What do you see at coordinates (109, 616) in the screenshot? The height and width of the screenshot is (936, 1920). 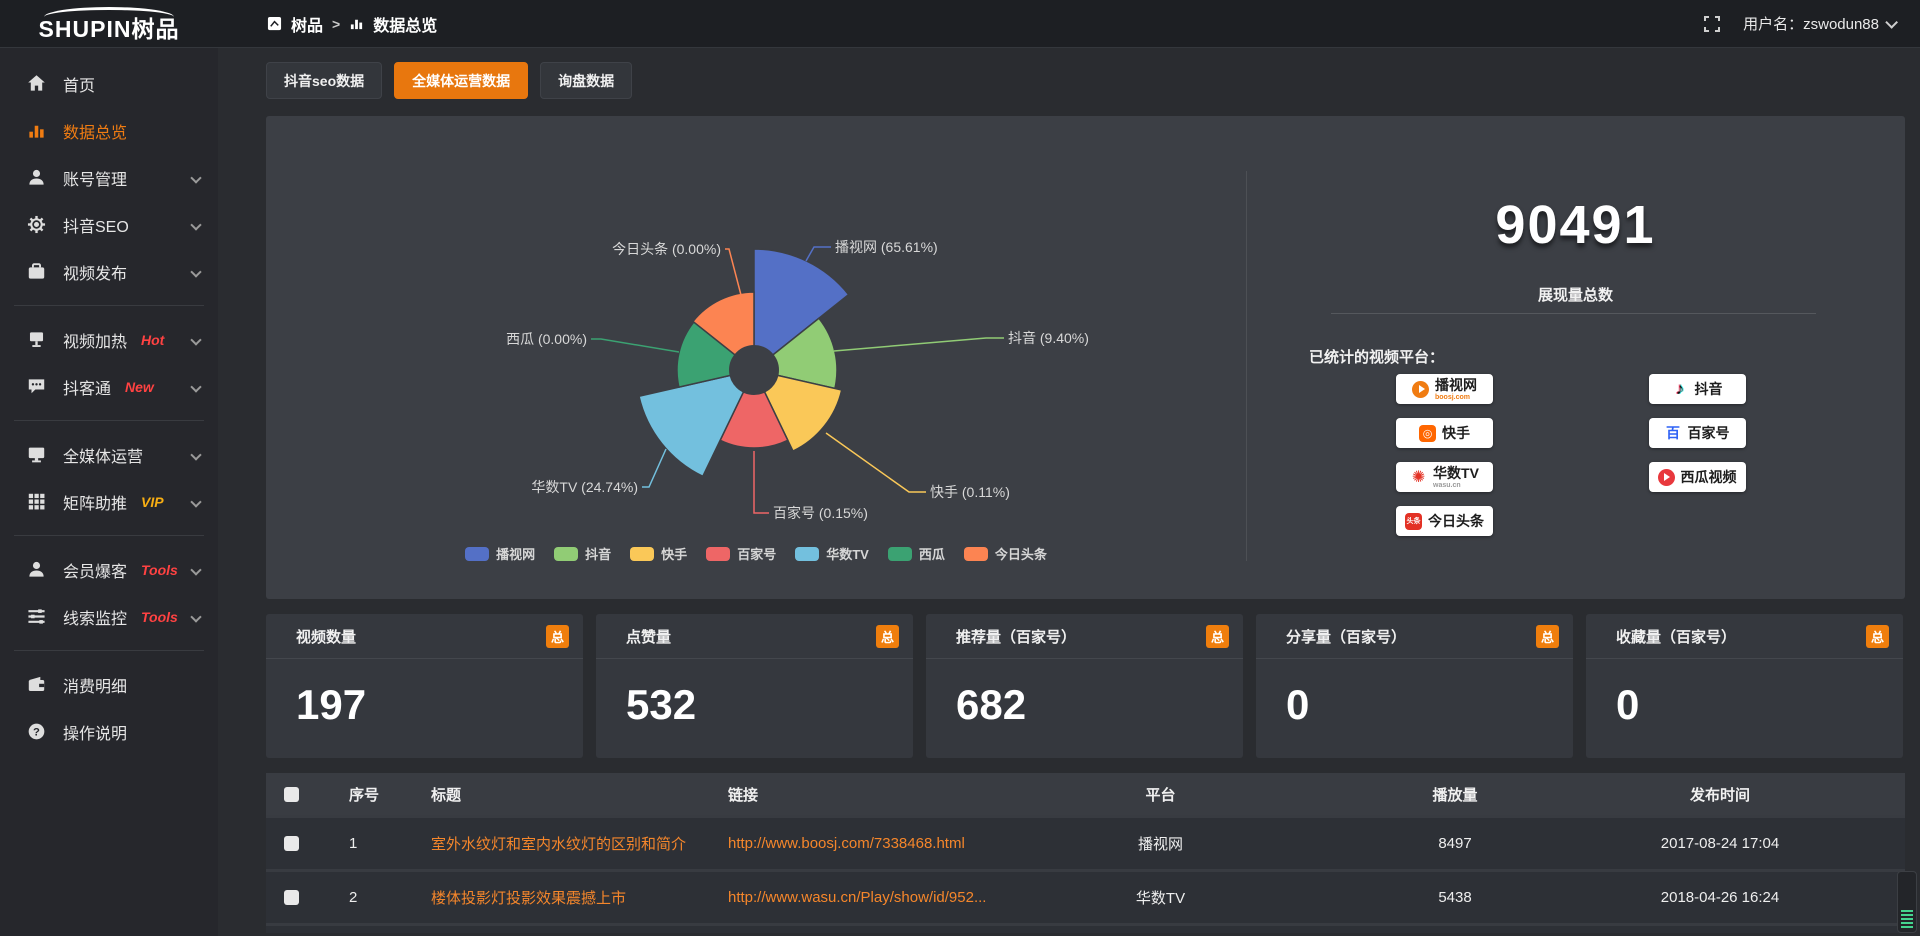 I see `sidebar-item-线索监控: 线索监控 Tools` at bounding box center [109, 616].